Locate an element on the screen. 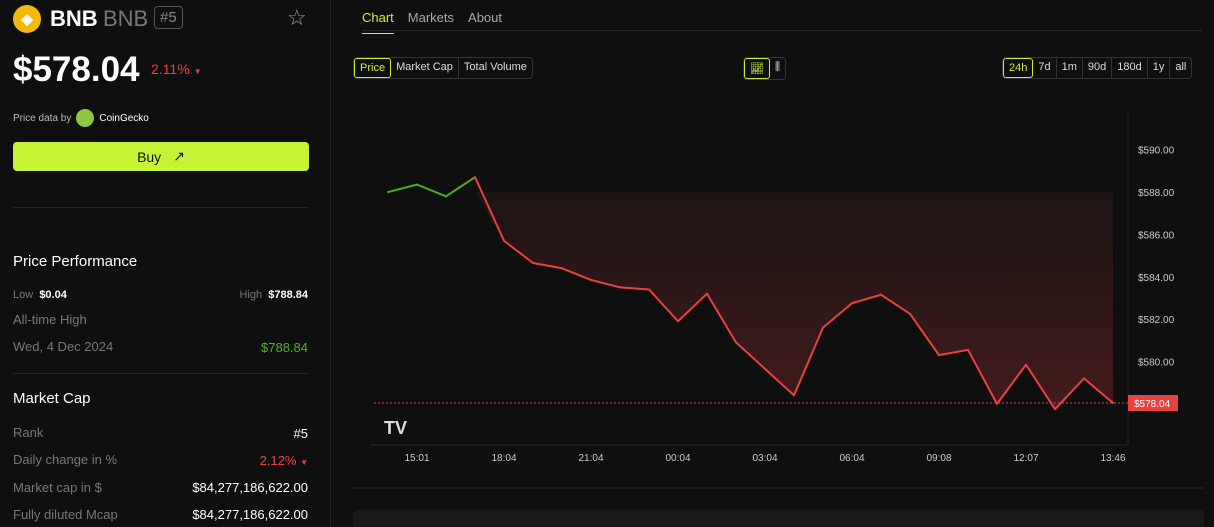 This screenshot has height=527, width=1214. last-price-badge is located at coordinates (1153, 403).